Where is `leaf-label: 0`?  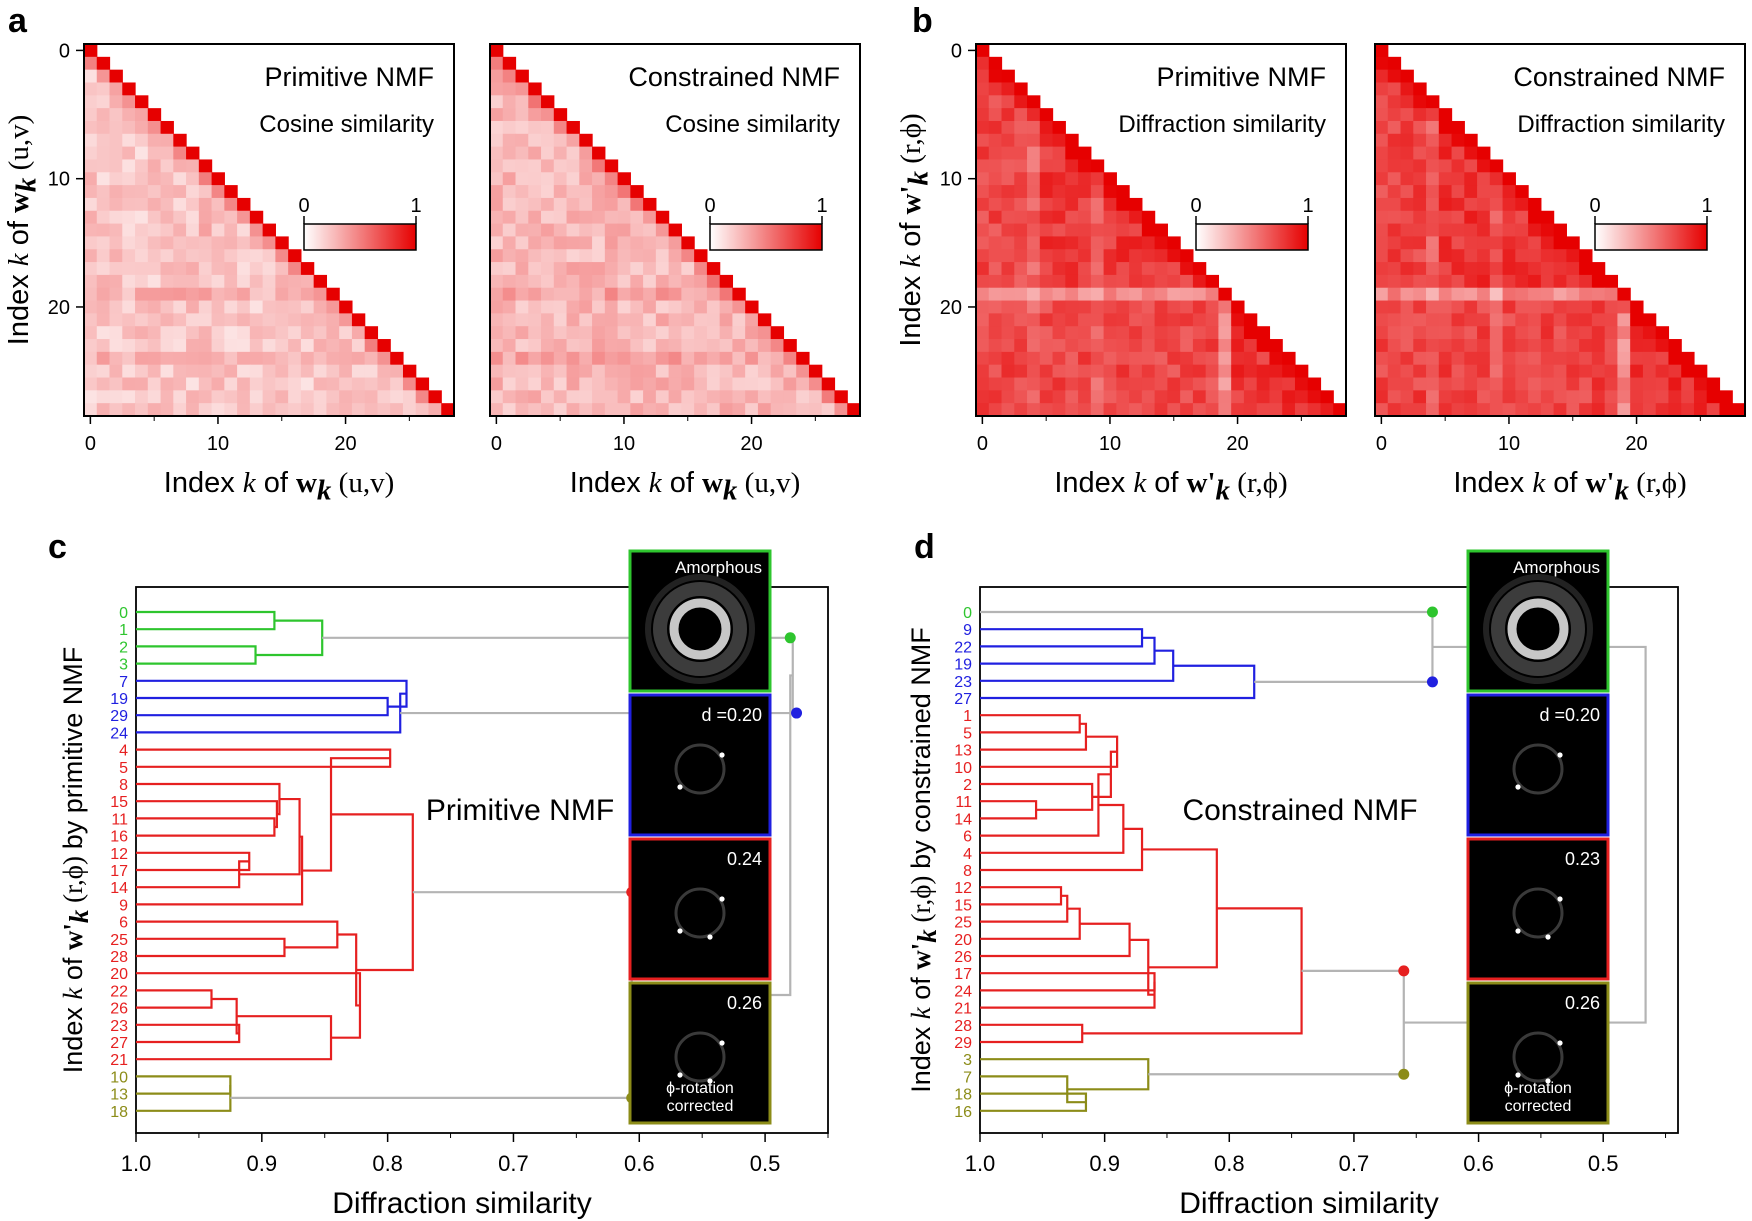 leaf-label: 0 is located at coordinates (967, 613).